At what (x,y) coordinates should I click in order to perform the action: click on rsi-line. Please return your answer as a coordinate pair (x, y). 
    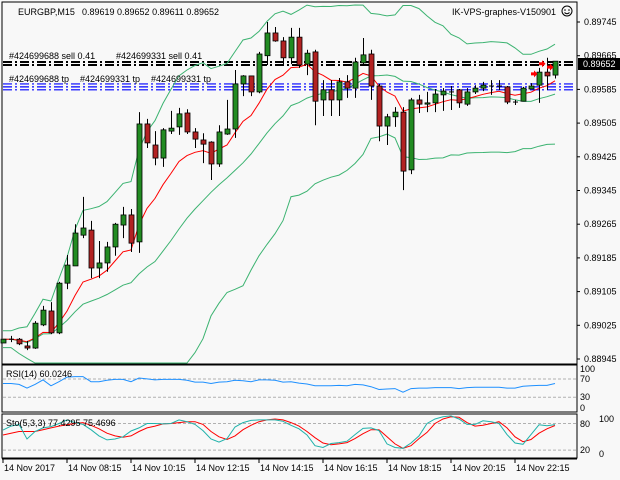
    Looking at the image, I should click on (279, 384).